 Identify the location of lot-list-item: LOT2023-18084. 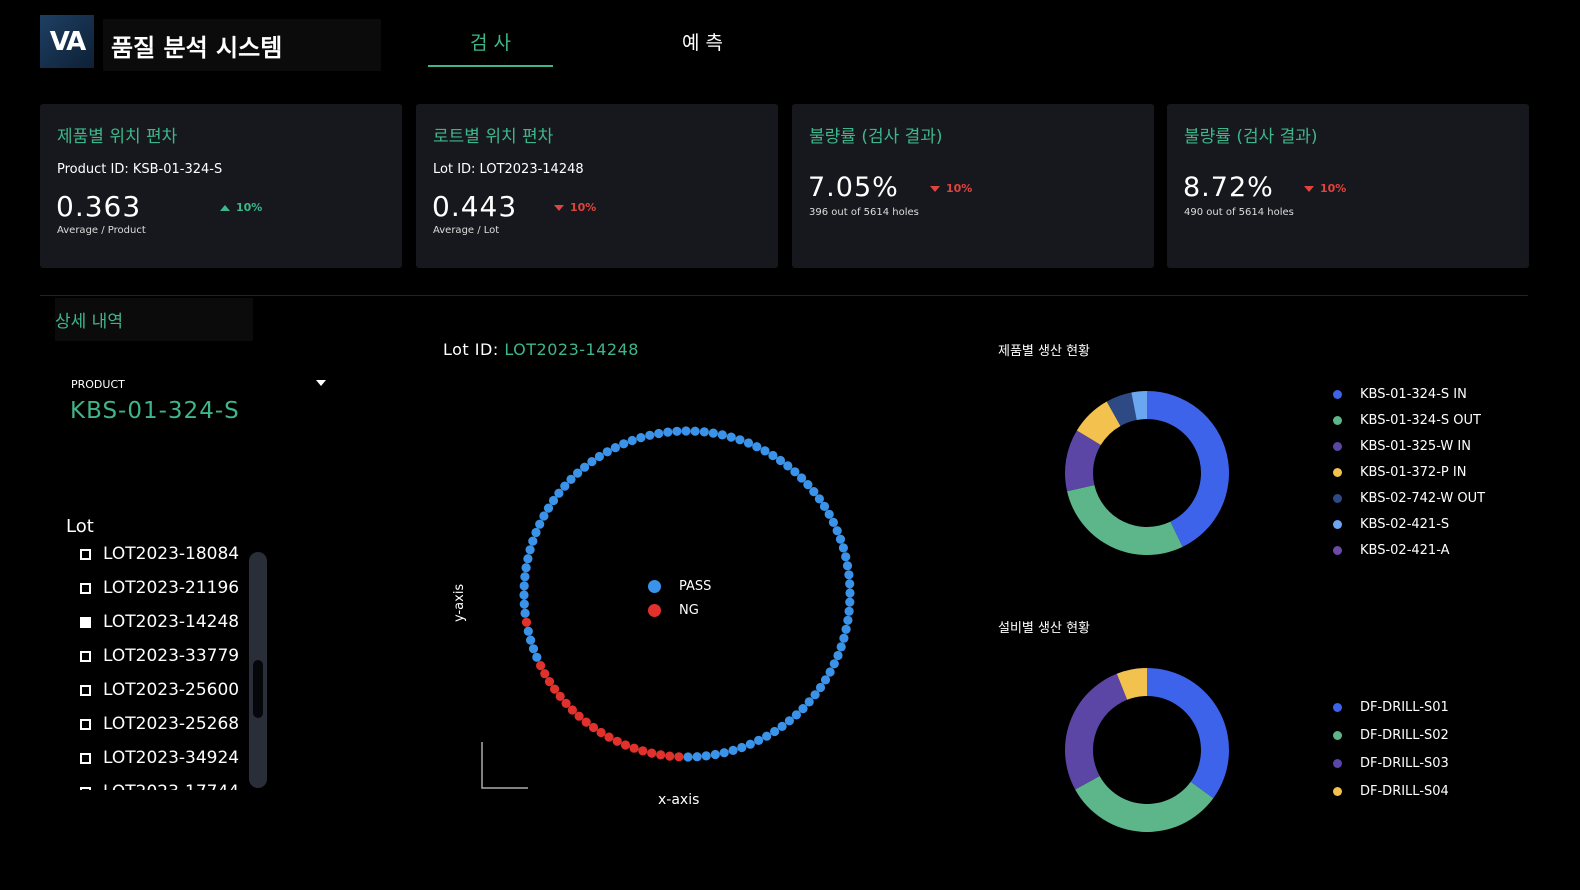
(159, 555).